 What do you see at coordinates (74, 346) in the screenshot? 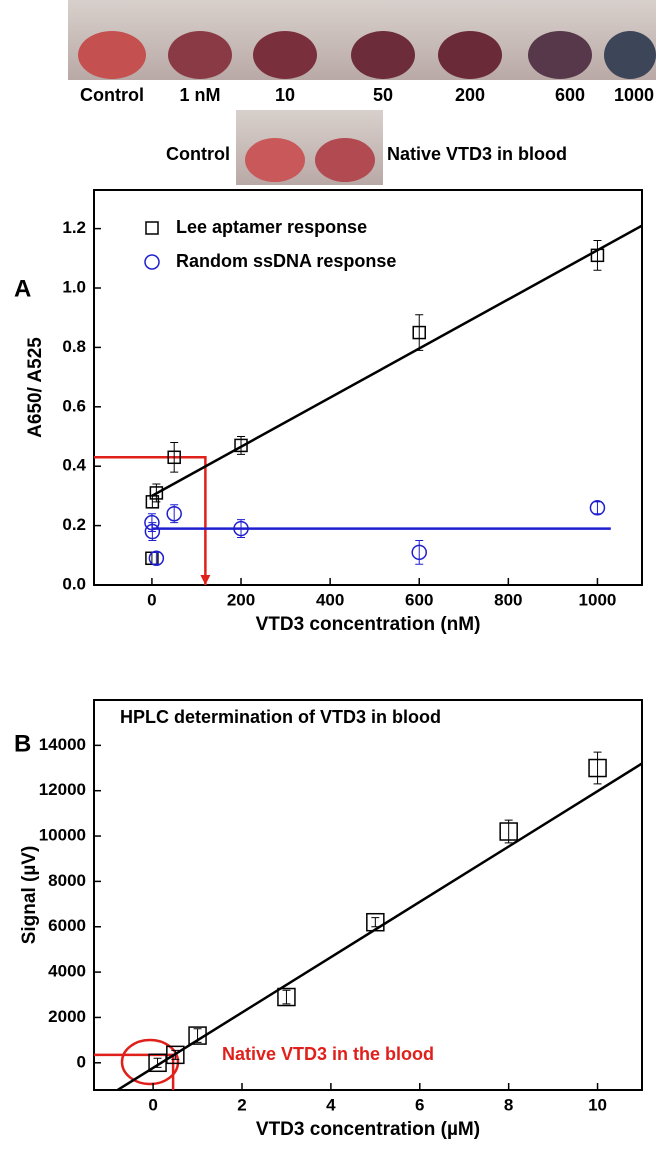
I see `y-tick-label: 0.8` at bounding box center [74, 346].